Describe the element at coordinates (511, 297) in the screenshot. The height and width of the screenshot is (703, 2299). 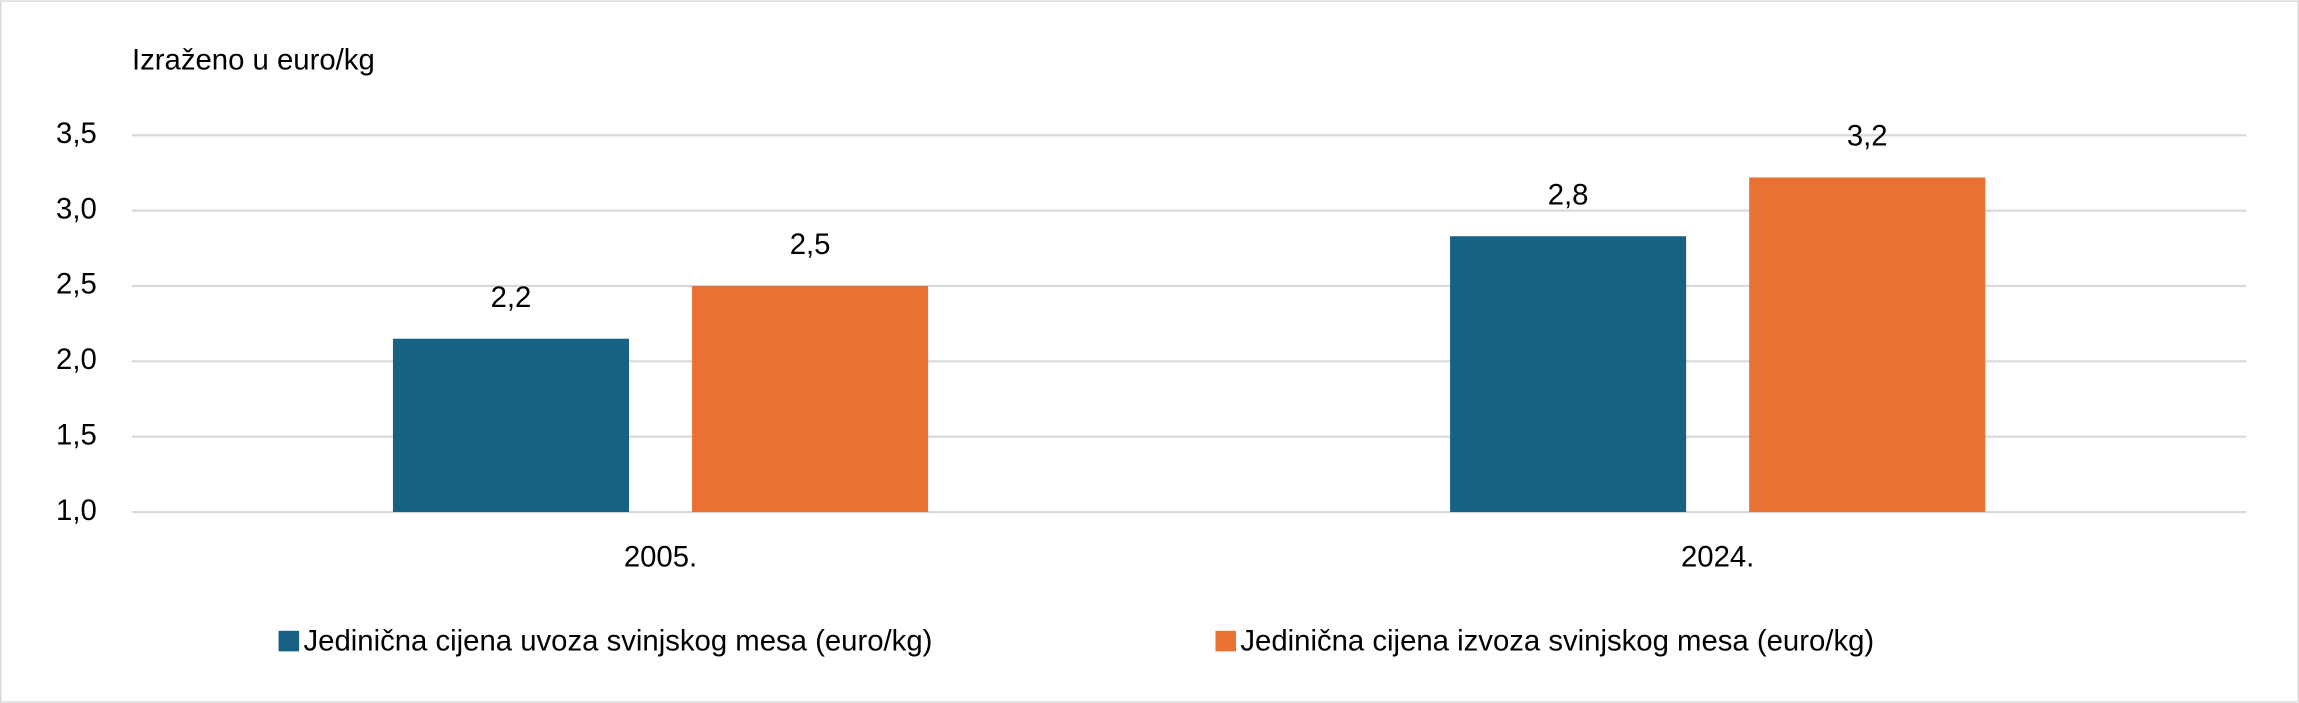
I see `data-label: 2,2` at that location.